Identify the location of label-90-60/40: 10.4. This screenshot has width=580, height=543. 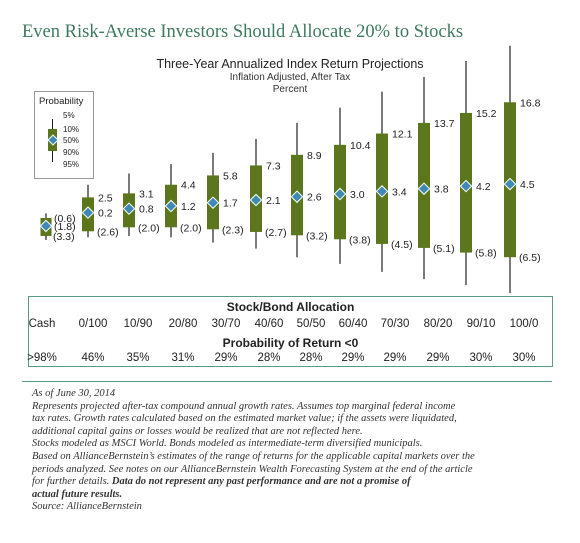
(360, 146).